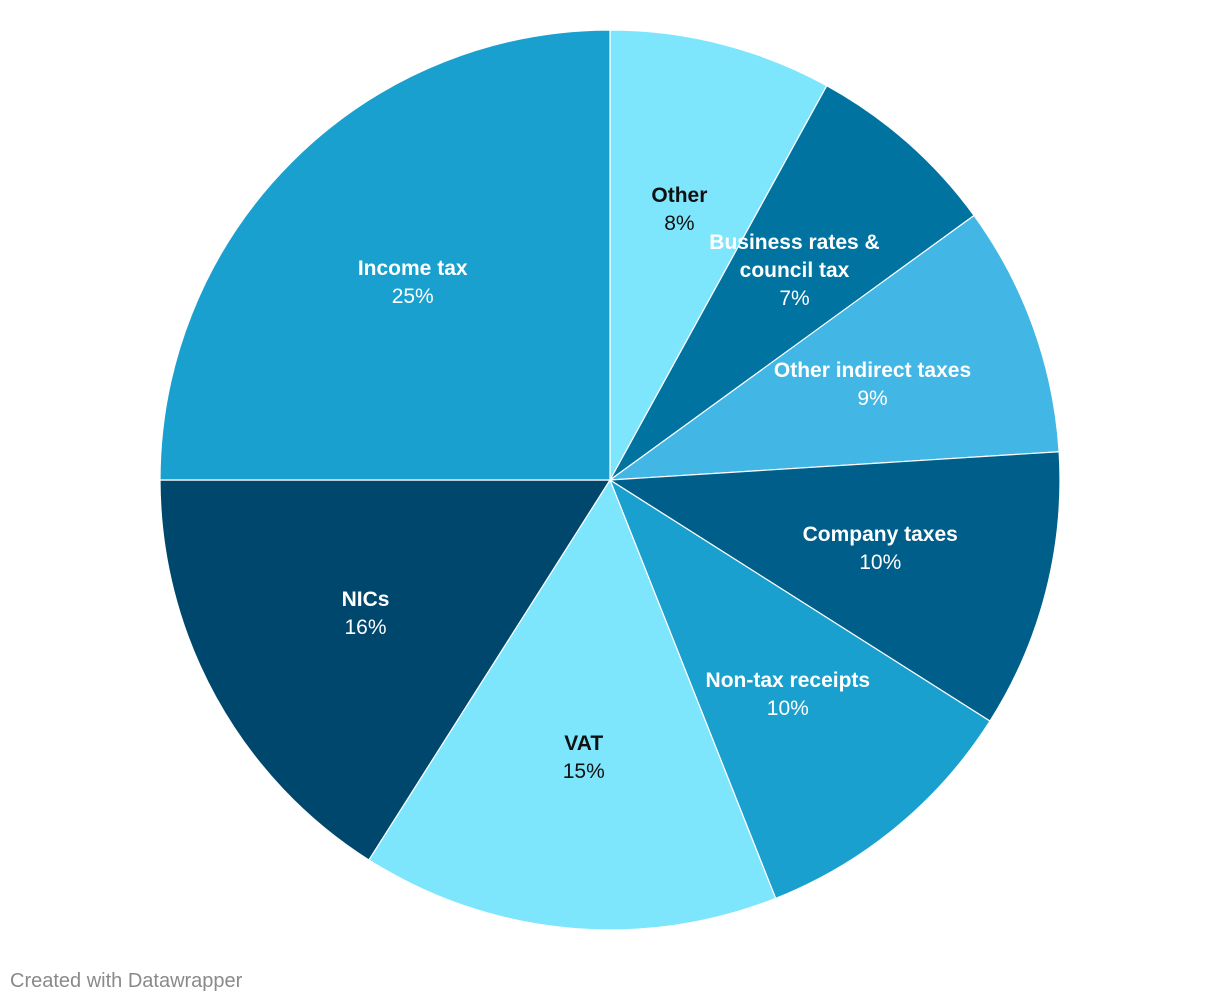 The image size is (1220, 1006). I want to click on slice-label: Other indirect taxes 9%, so click(872, 385).